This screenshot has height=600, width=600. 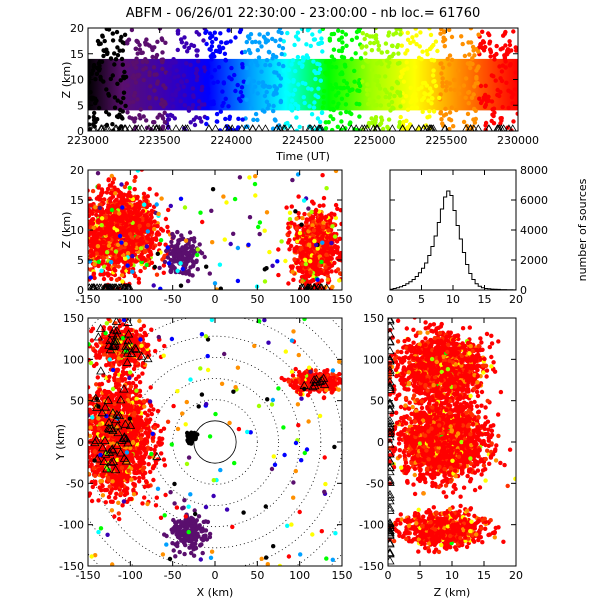 I want to click on x-height-xtick-label: -100, so click(x=130, y=299).